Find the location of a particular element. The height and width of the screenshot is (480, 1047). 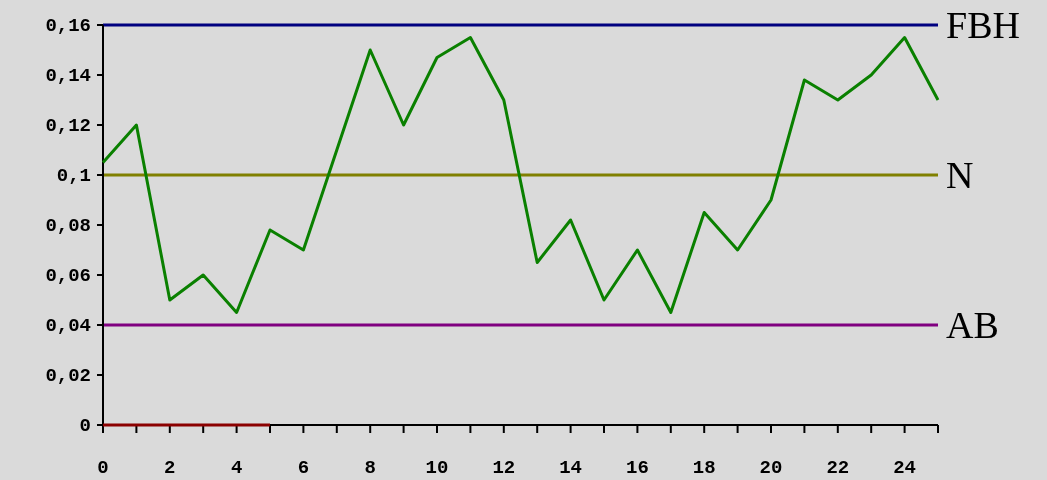

x-tick-label: 10 is located at coordinates (437, 468).